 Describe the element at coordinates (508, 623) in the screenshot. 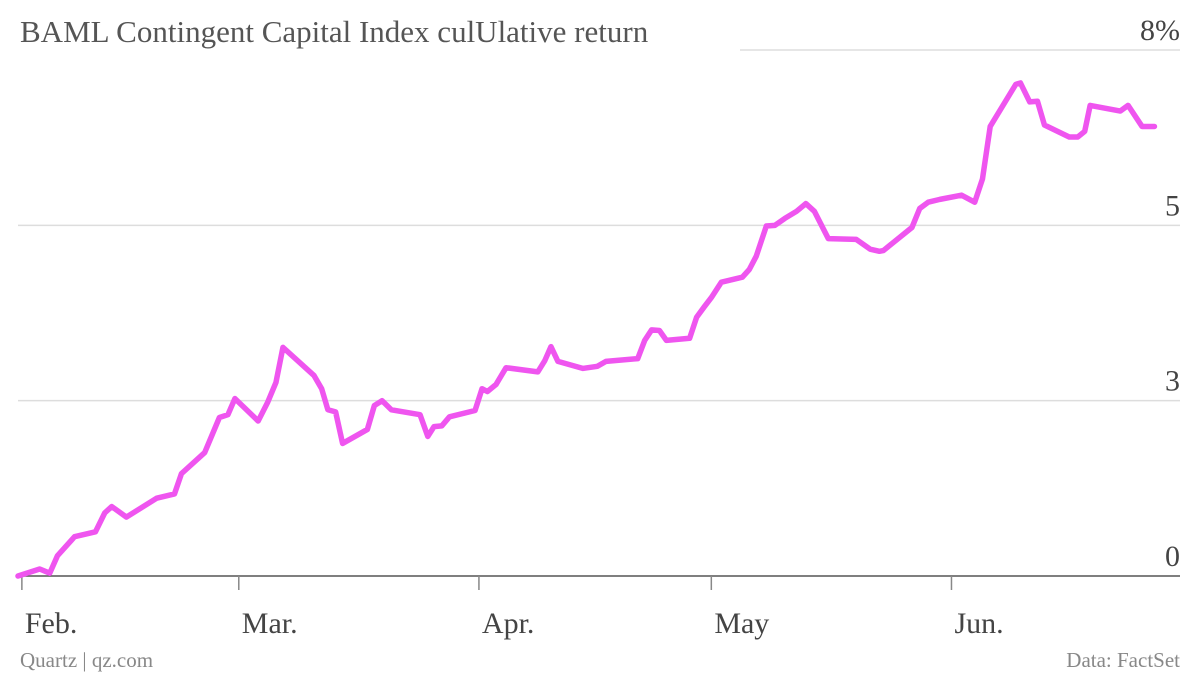

I see `x-tick-label: Apr.` at that location.